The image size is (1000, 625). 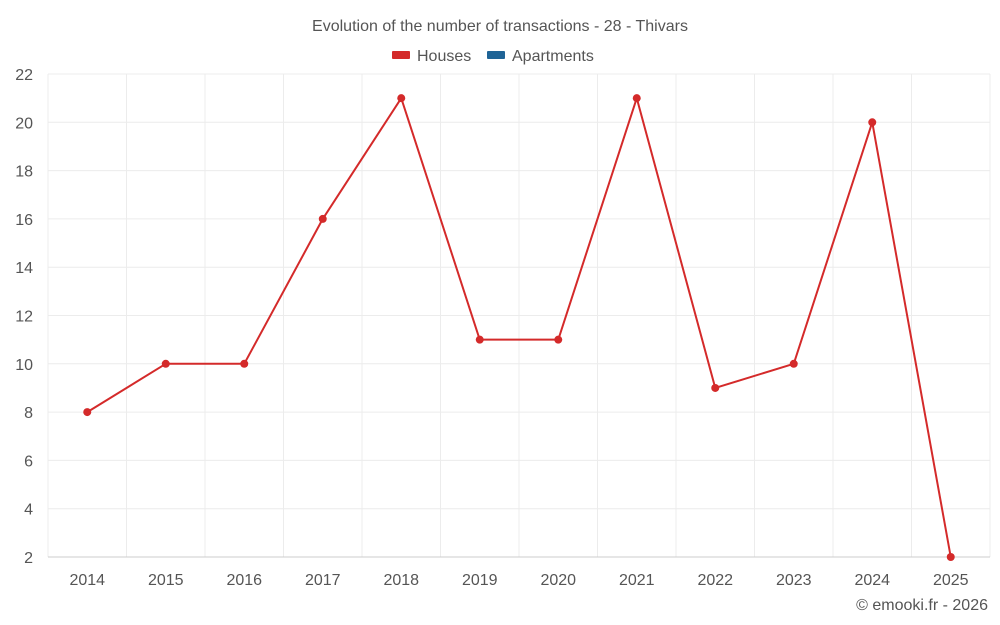 What do you see at coordinates (28, 510) in the screenshot?
I see `y-tick-label: 4` at bounding box center [28, 510].